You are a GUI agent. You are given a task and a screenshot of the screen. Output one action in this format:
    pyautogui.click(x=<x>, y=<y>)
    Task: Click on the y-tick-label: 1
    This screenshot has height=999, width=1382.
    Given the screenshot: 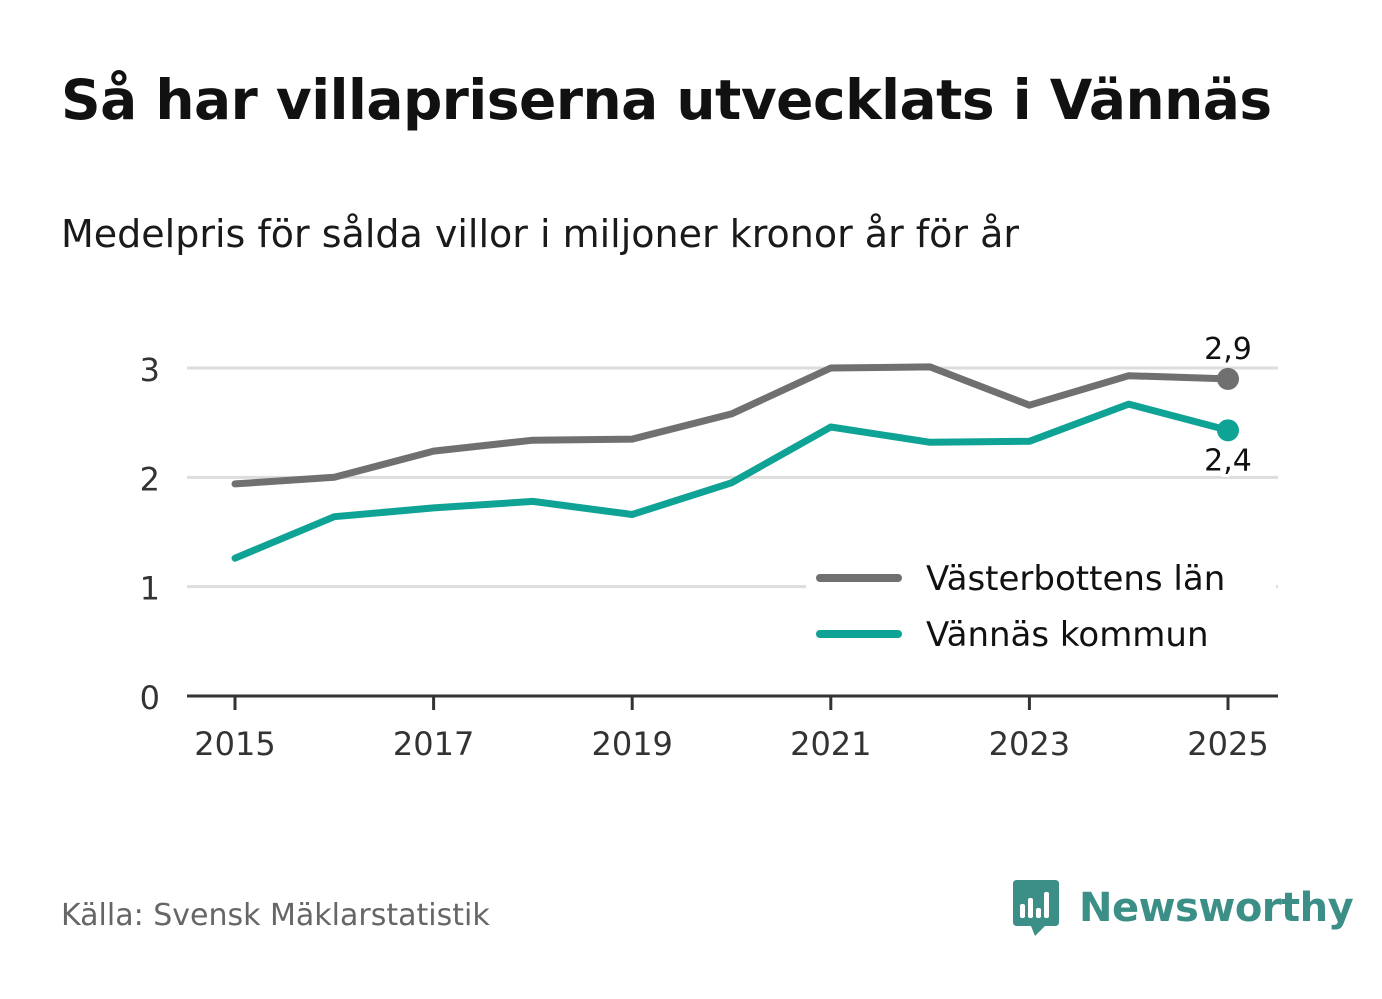 What is the action you would take?
    pyautogui.click(x=150, y=589)
    